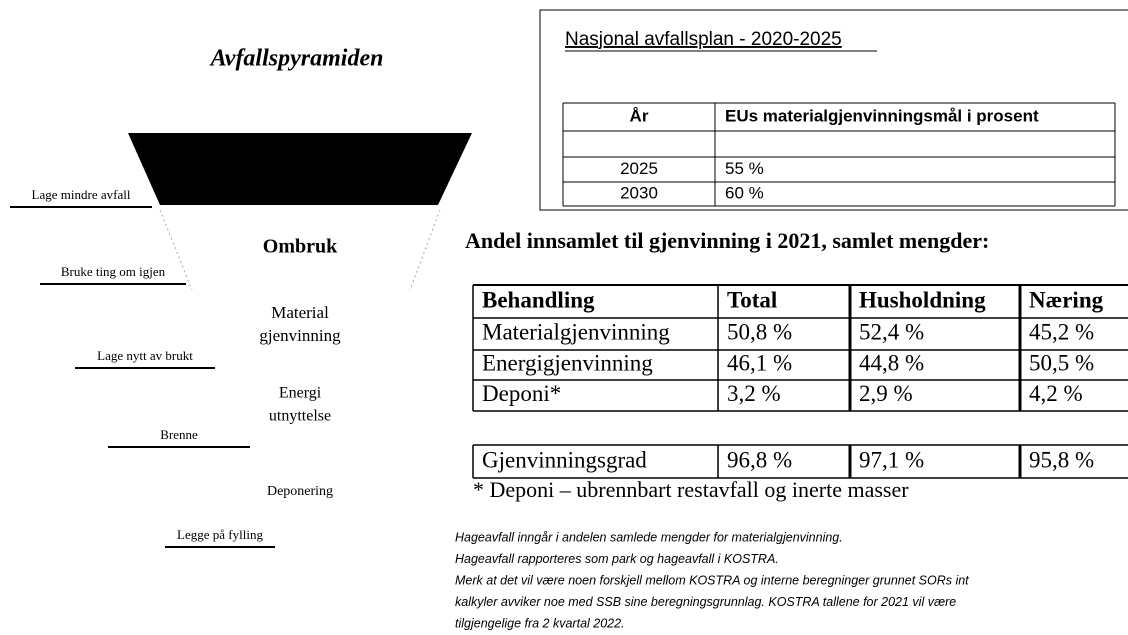 The height and width of the screenshot is (635, 1128). What do you see at coordinates (891, 331) in the screenshot?
I see `collection-cell: 52,4 %` at bounding box center [891, 331].